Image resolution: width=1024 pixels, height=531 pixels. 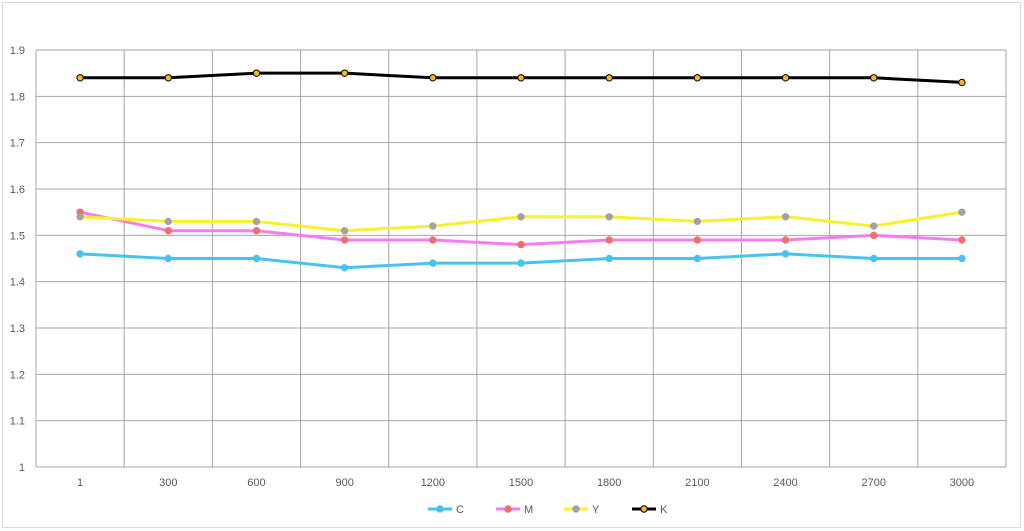 I want to click on legend-item-k: K, so click(x=650, y=510).